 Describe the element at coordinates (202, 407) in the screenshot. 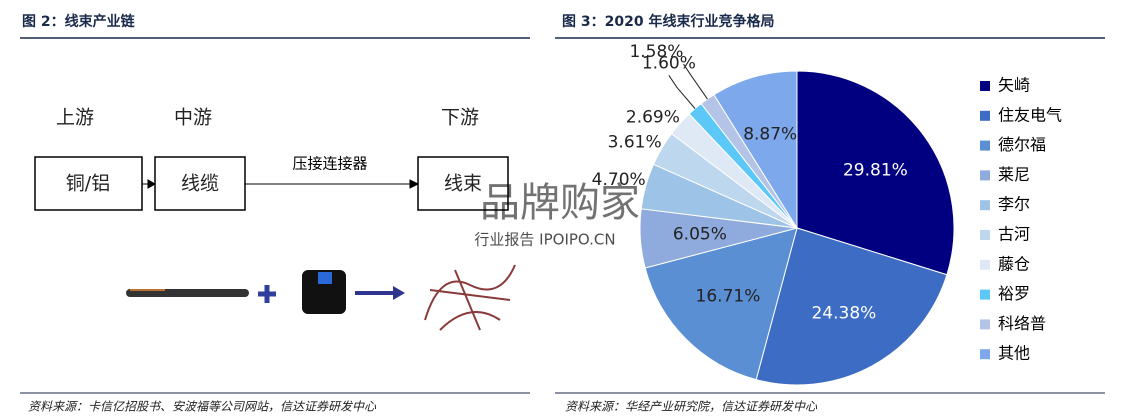

I see `source: 资料来源：卡信亿招股书、安波福等公司网站，信达证券研发中心` at that location.